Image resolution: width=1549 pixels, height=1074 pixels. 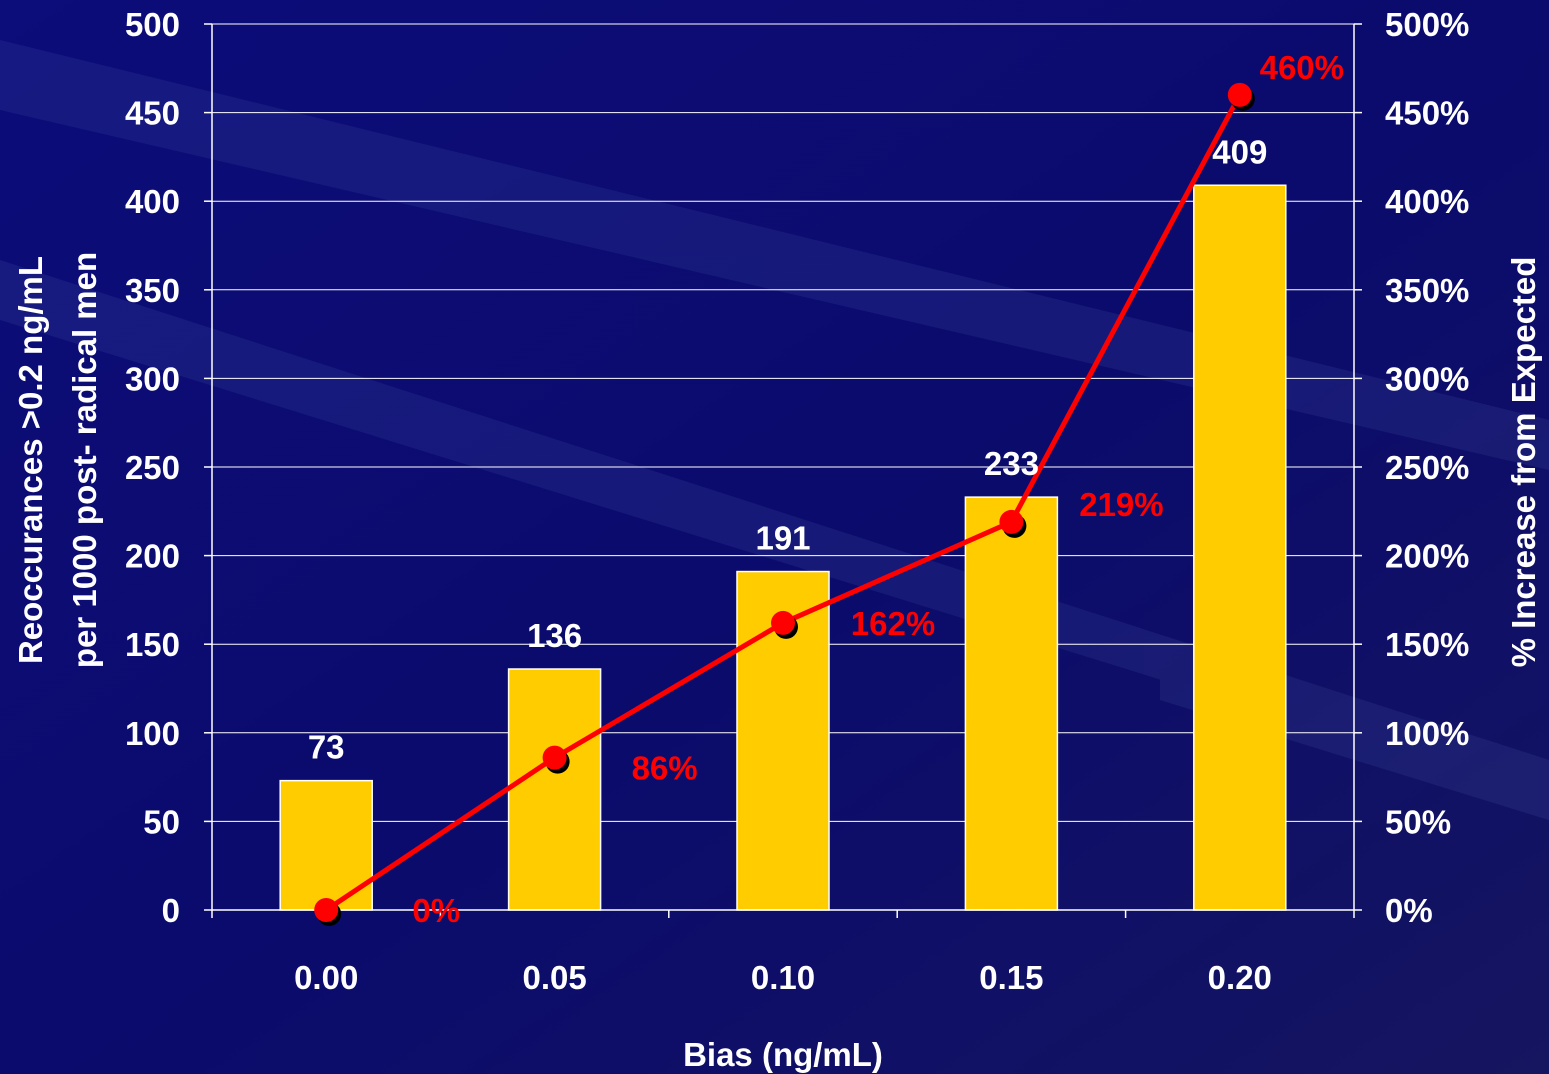 What do you see at coordinates (152, 556) in the screenshot?
I see `left-tick-label: 200` at bounding box center [152, 556].